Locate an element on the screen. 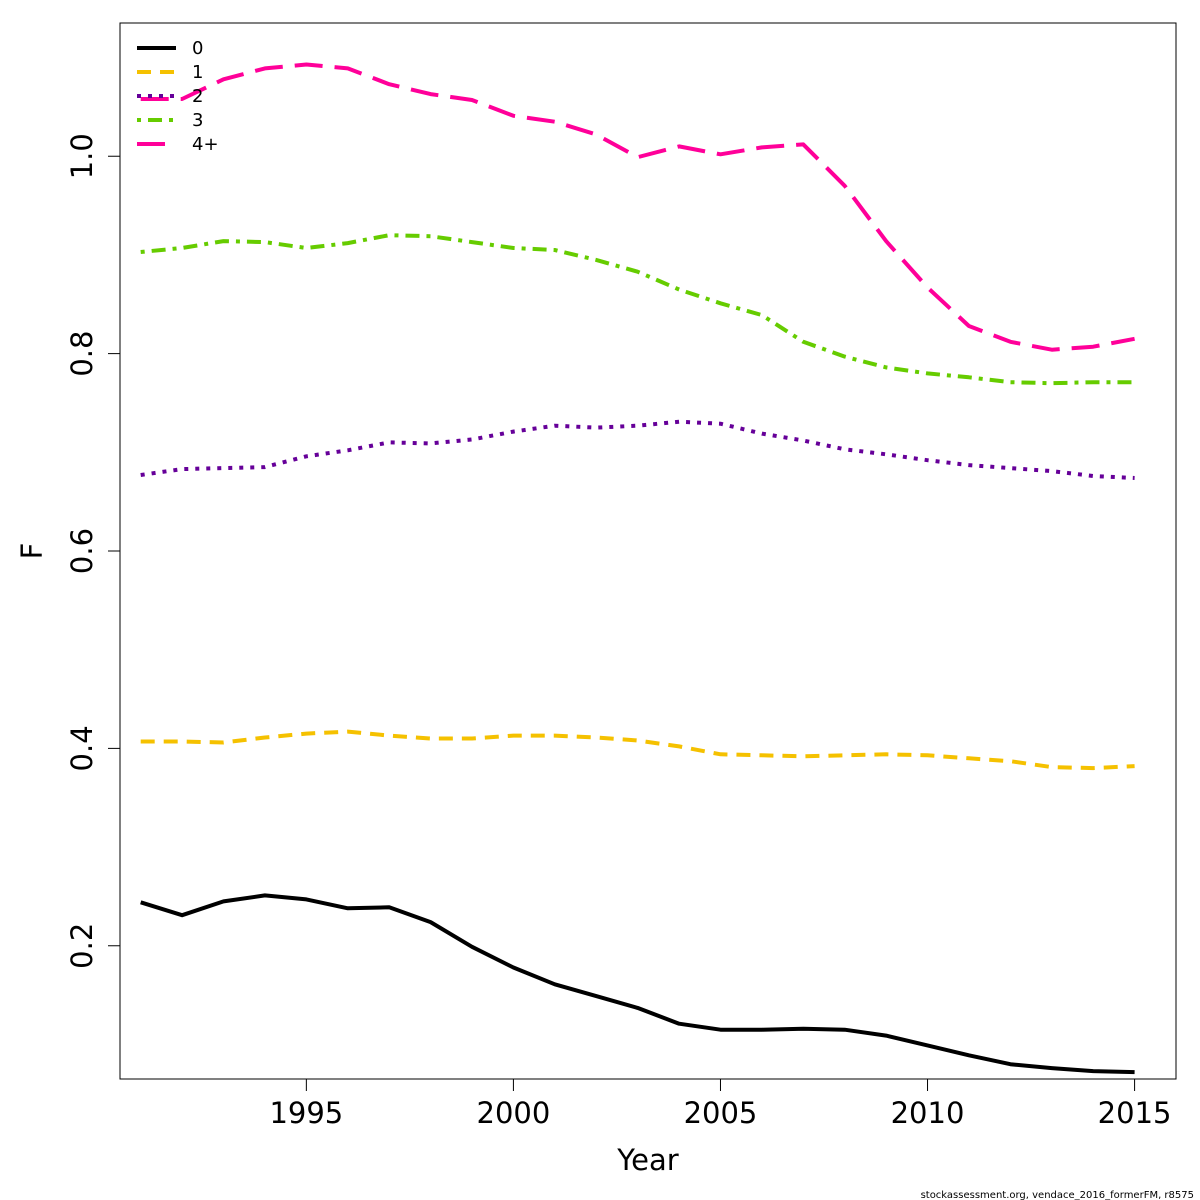 This screenshot has height=1200, width=1200. x-tick-label: 2010 is located at coordinates (928, 1113).